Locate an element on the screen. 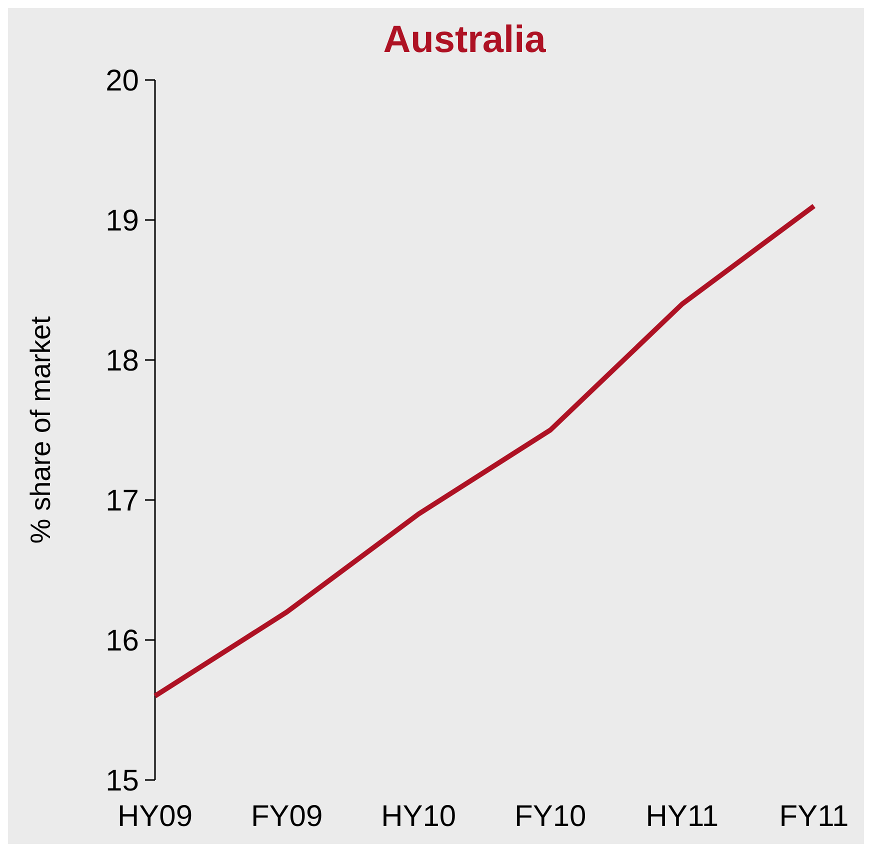 The height and width of the screenshot is (856, 876). x-tick-label: HY11 is located at coordinates (682, 816).